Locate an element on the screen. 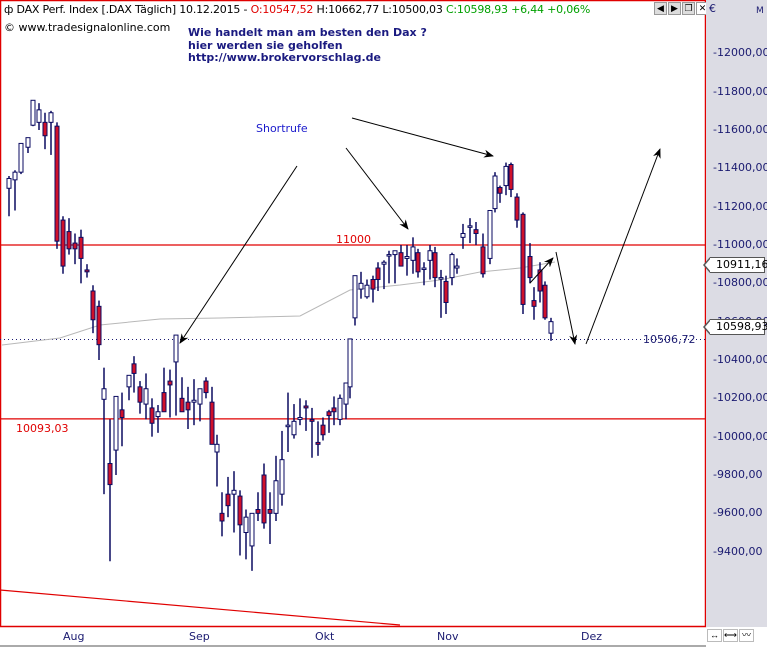 The width and height of the screenshot is (767, 647). change-value: +6,44 is located at coordinates (527, 9).